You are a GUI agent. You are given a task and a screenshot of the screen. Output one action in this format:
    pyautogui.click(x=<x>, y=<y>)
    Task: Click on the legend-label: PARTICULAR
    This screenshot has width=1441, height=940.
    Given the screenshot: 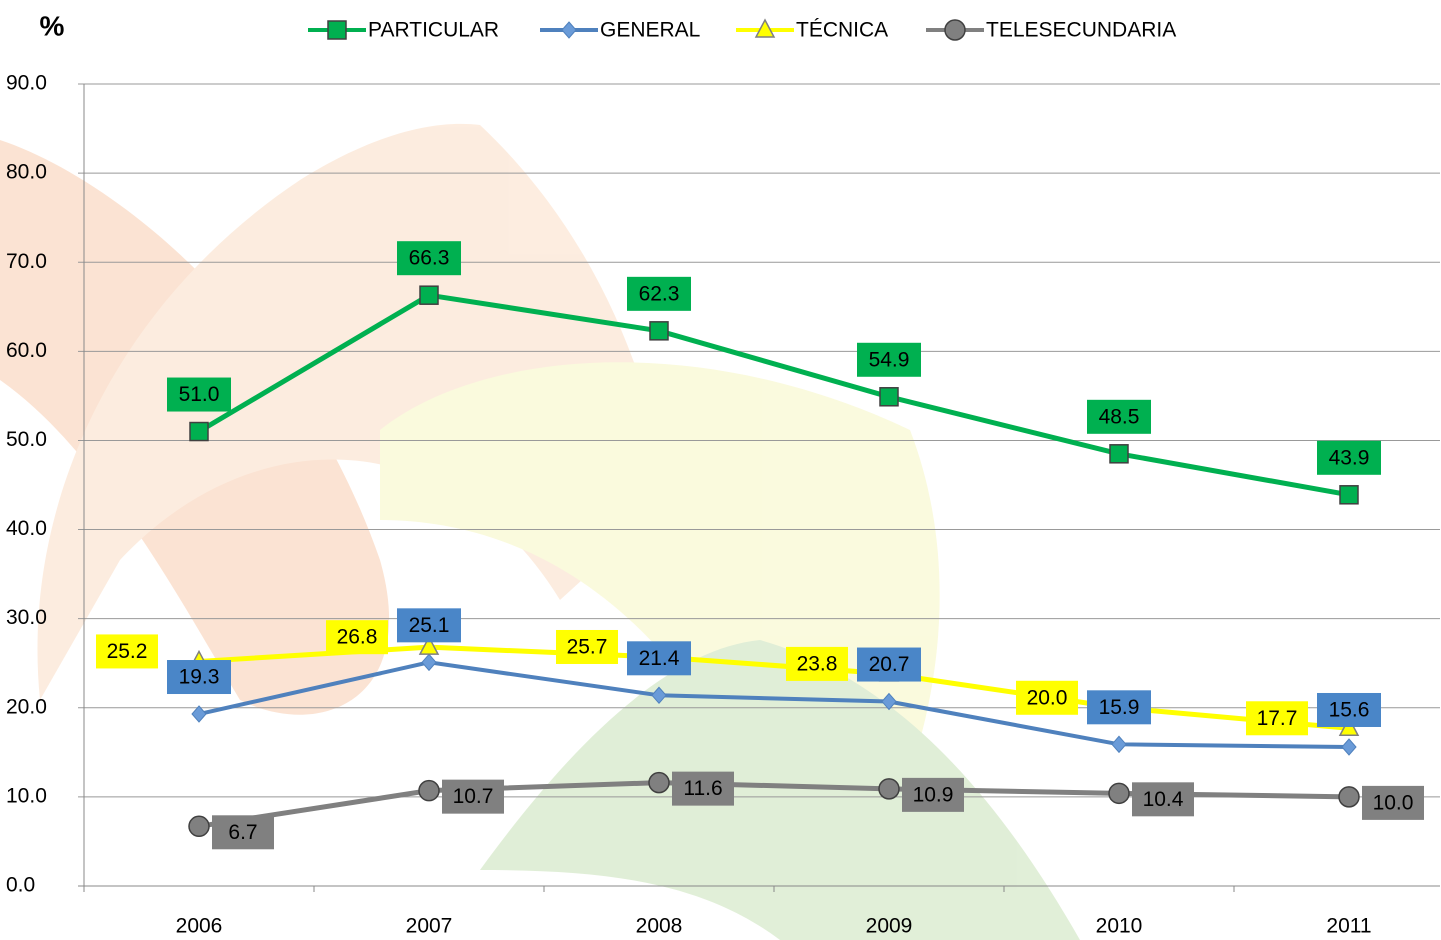 What is the action you would take?
    pyautogui.click(x=433, y=30)
    